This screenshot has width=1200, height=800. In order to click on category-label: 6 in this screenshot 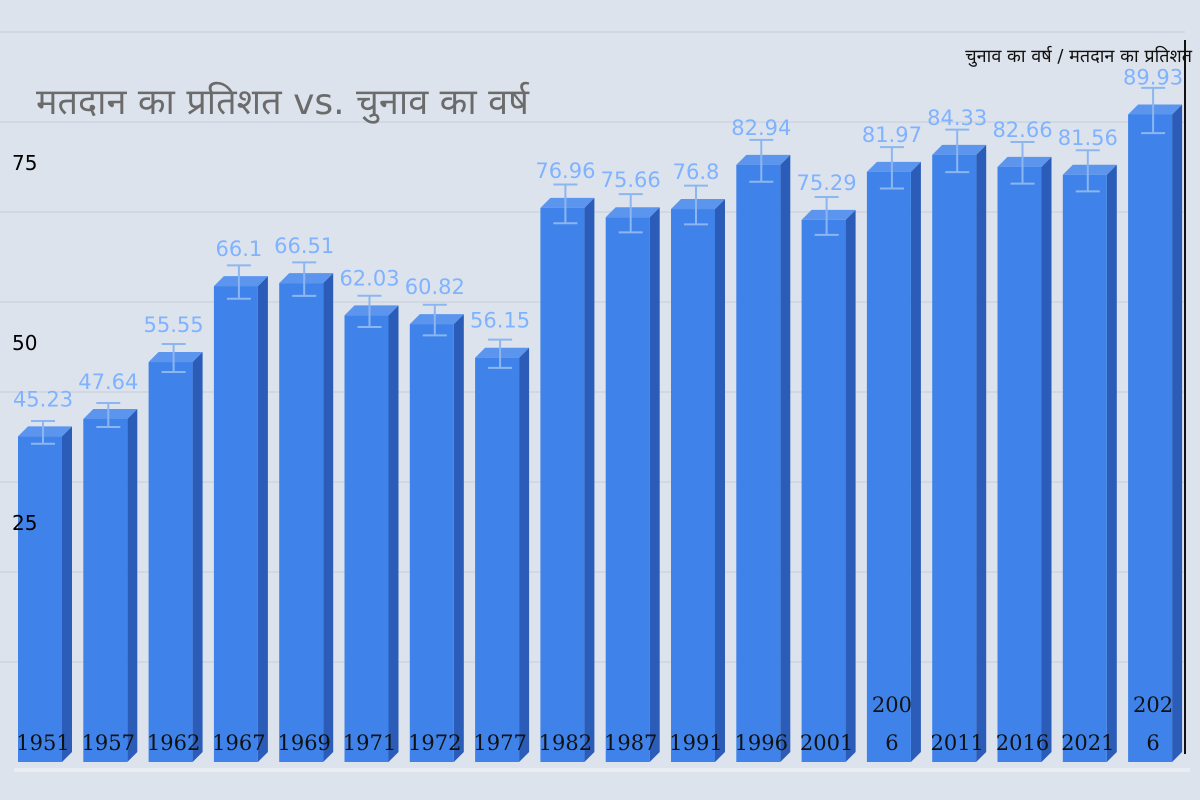, I will do `click(891, 743)`.